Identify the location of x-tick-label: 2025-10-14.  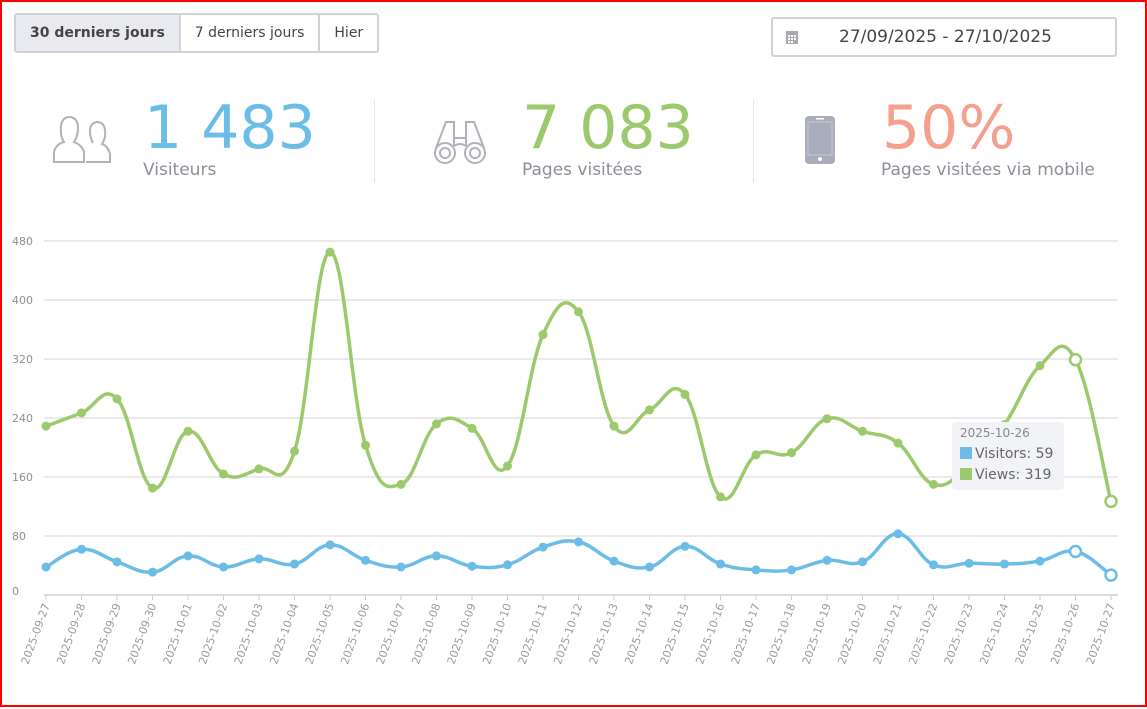
(639, 634).